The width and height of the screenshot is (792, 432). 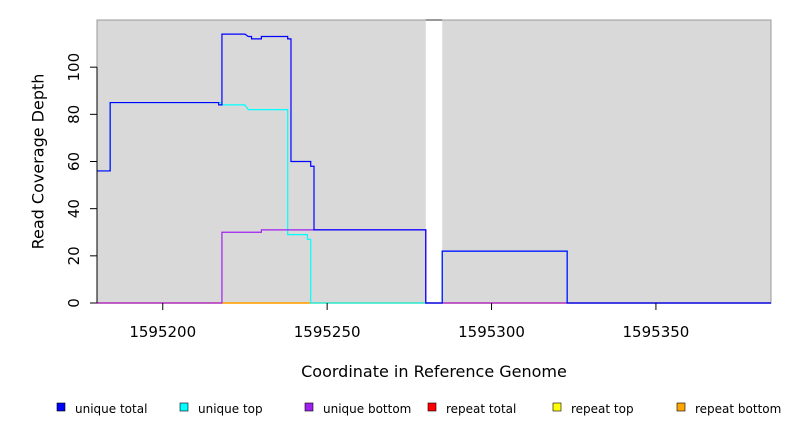 I want to click on x-tick-label: 1595300, so click(x=491, y=332).